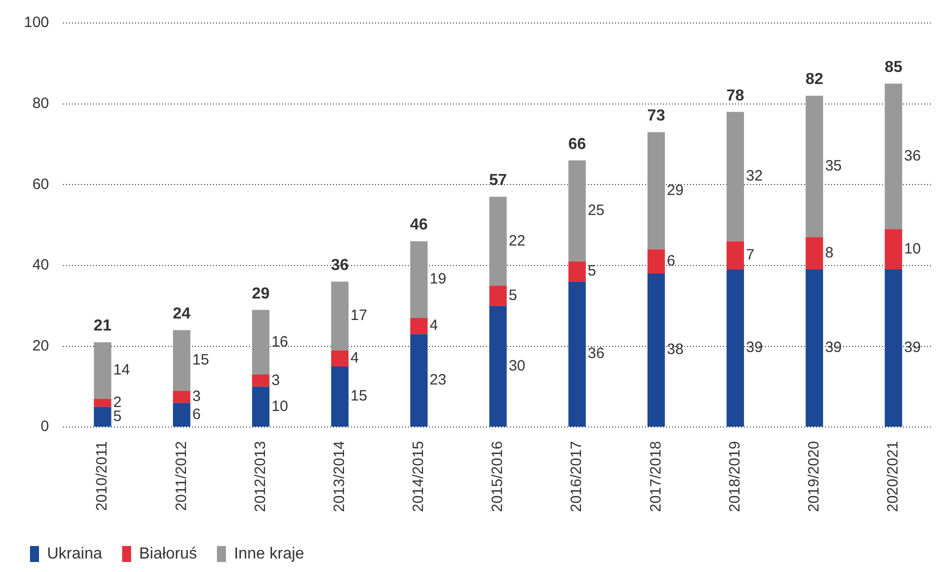 The image size is (943, 572). Describe the element at coordinates (814, 476) in the screenshot. I see `x-tick-label: 2019/2020` at that location.